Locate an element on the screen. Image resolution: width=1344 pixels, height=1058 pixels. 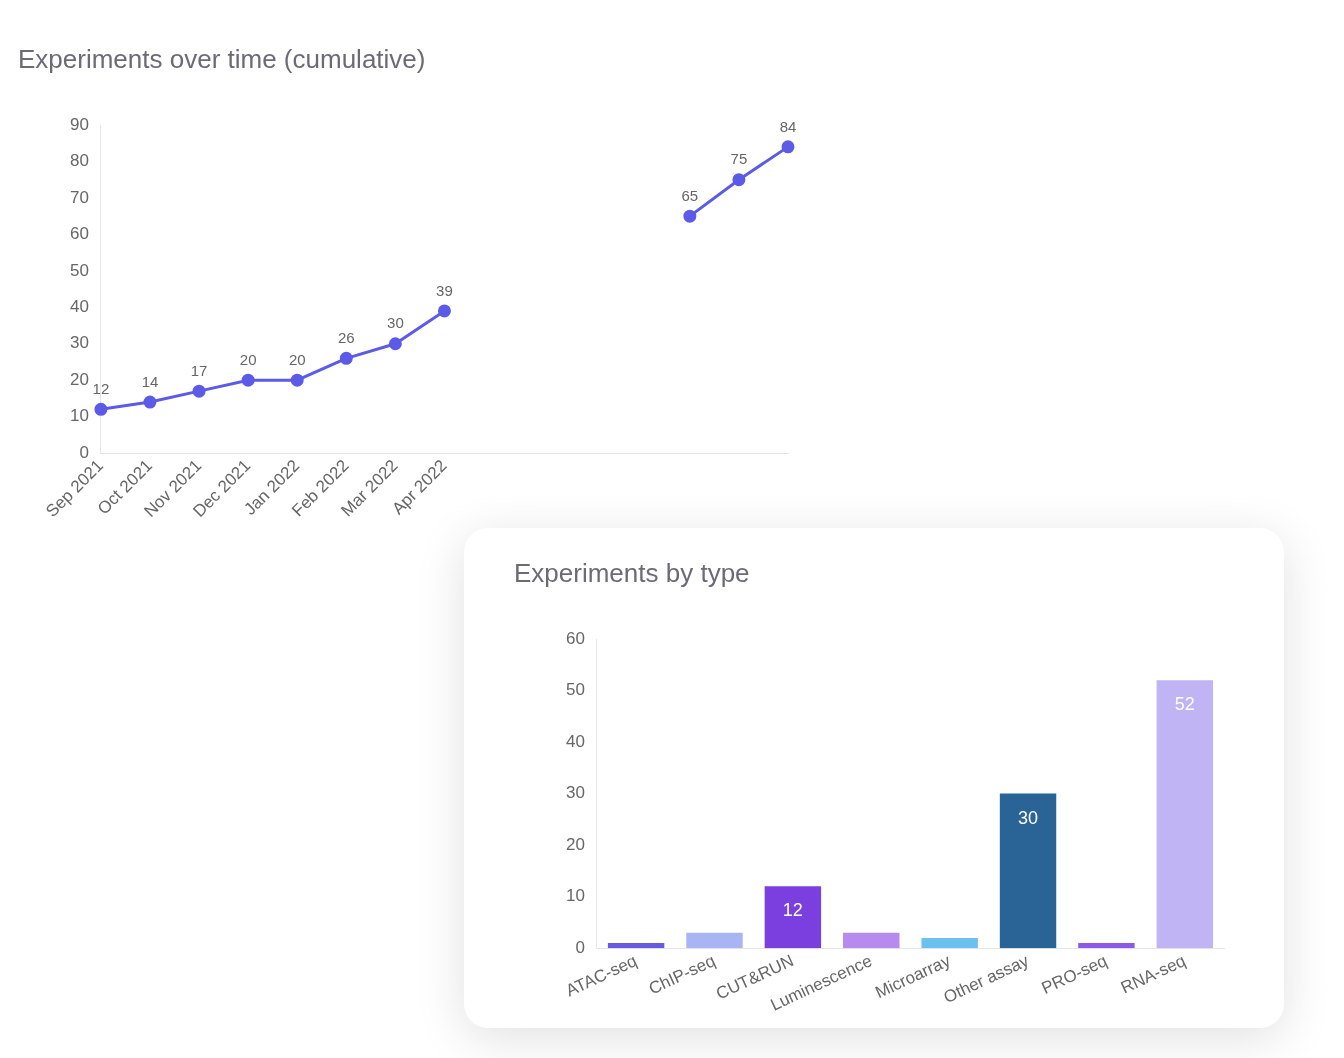
data-label: 26 is located at coordinates (346, 337).